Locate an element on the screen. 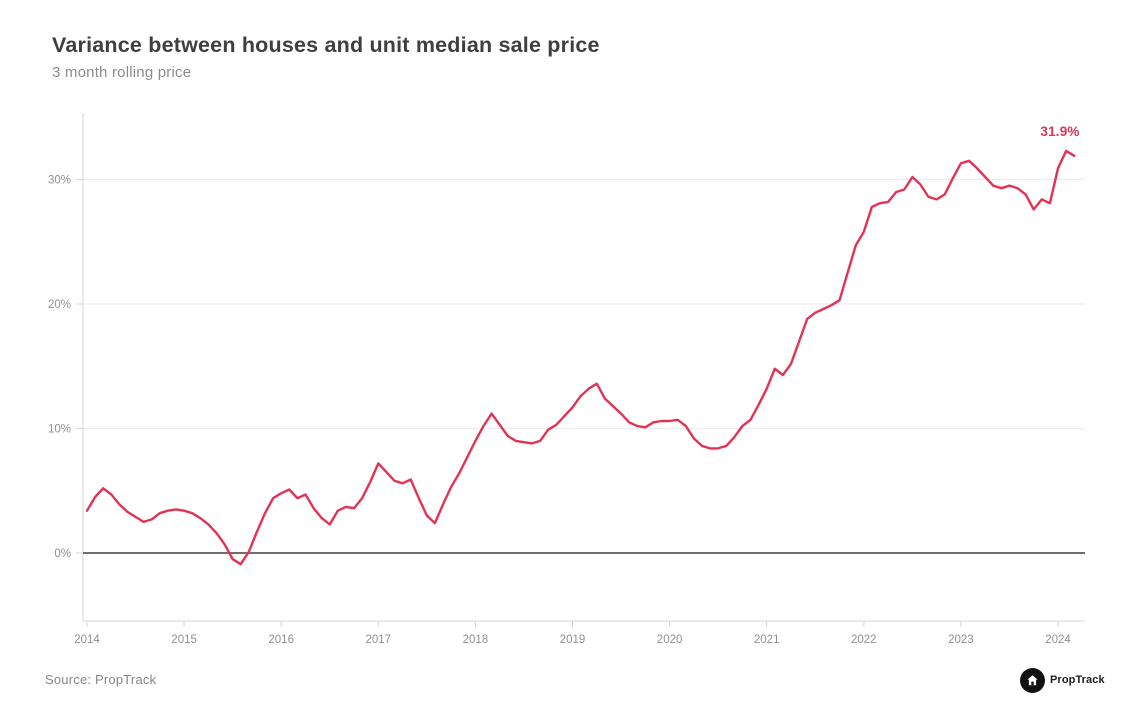 The height and width of the screenshot is (718, 1134). house-icon is located at coordinates (1032, 679).